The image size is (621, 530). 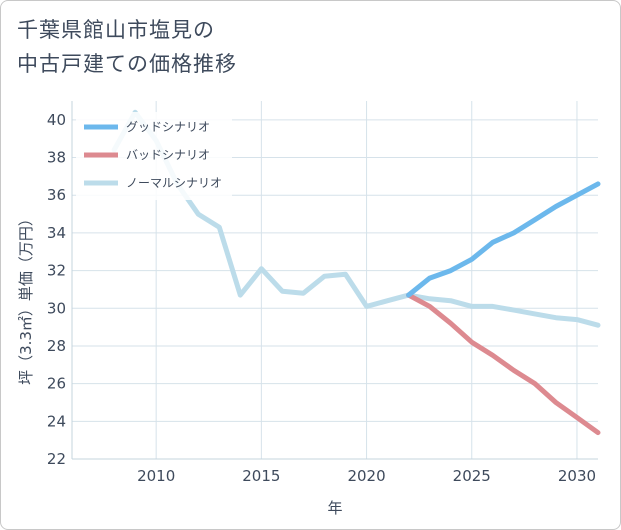 What do you see at coordinates (56, 233) in the screenshot?
I see `y-tick-label-34: 34` at bounding box center [56, 233].